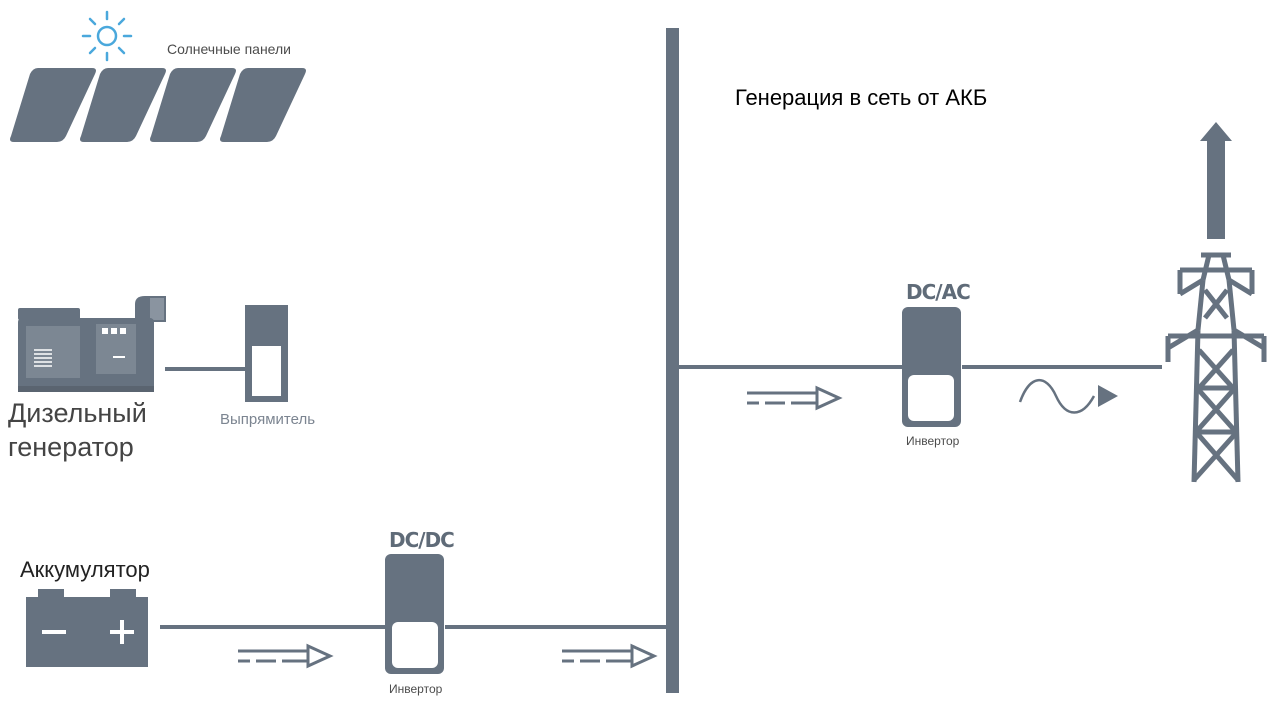 This screenshot has height=720, width=1280. What do you see at coordinates (1216, 180) in the screenshot?
I see `up-arrow-icon` at bounding box center [1216, 180].